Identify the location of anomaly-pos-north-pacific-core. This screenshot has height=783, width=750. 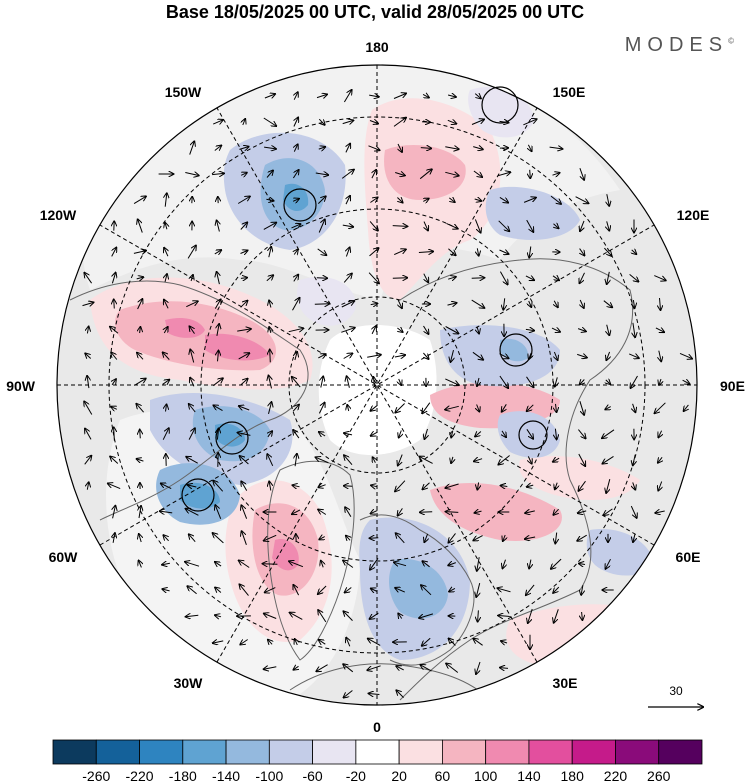
(425, 172).